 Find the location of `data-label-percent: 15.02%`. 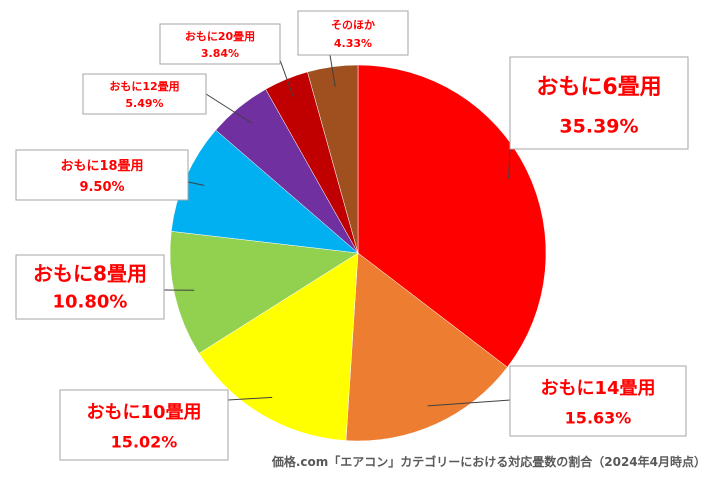

data-label-percent: 15.02% is located at coordinates (144, 441).